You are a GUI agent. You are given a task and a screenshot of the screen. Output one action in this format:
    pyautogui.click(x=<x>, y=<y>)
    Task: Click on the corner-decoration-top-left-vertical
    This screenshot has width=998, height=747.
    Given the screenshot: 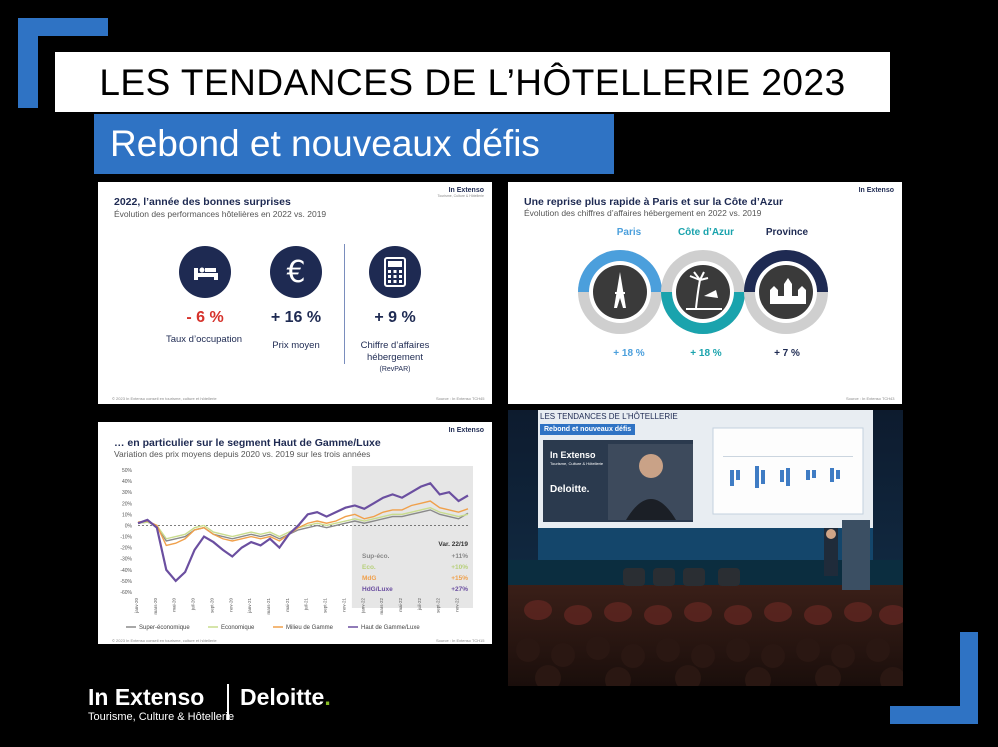 What is the action you would take?
    pyautogui.click(x=28, y=63)
    